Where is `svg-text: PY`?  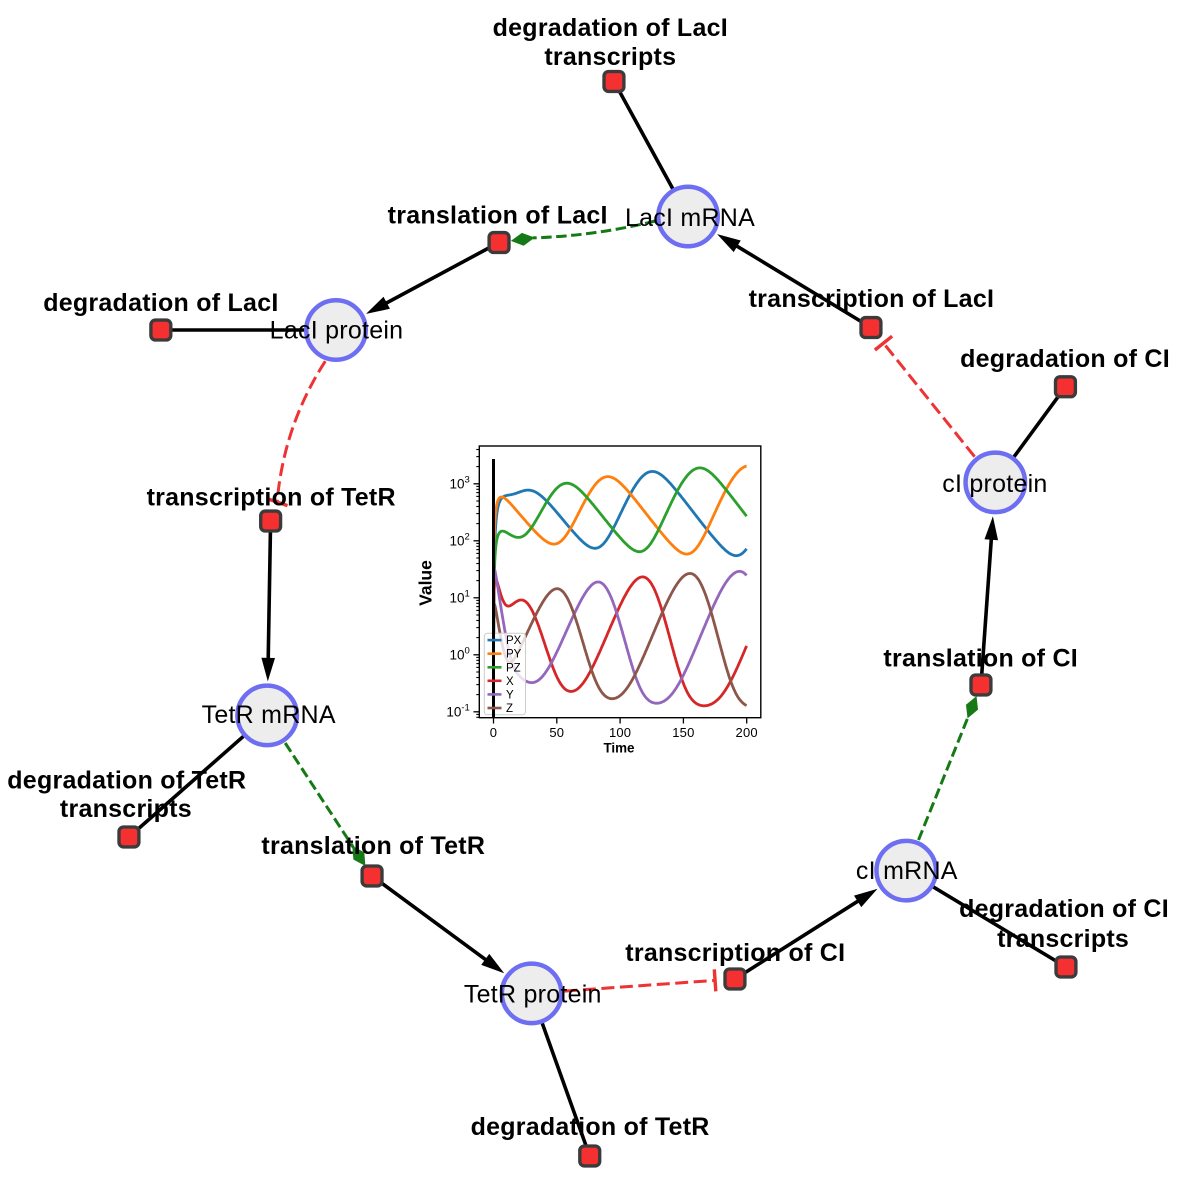 svg-text: PY is located at coordinates (514, 655).